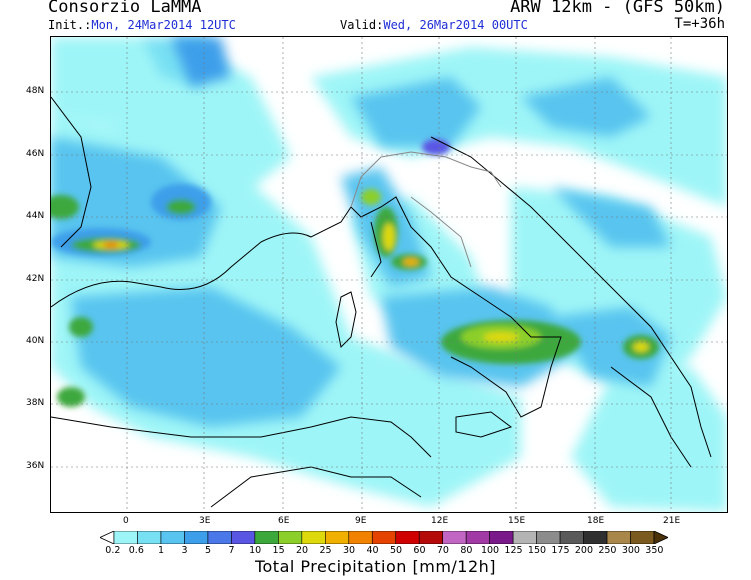  Describe the element at coordinates (617, 8) in the screenshot. I see `model-label: ARW 12km - (GFS 50km)` at that location.